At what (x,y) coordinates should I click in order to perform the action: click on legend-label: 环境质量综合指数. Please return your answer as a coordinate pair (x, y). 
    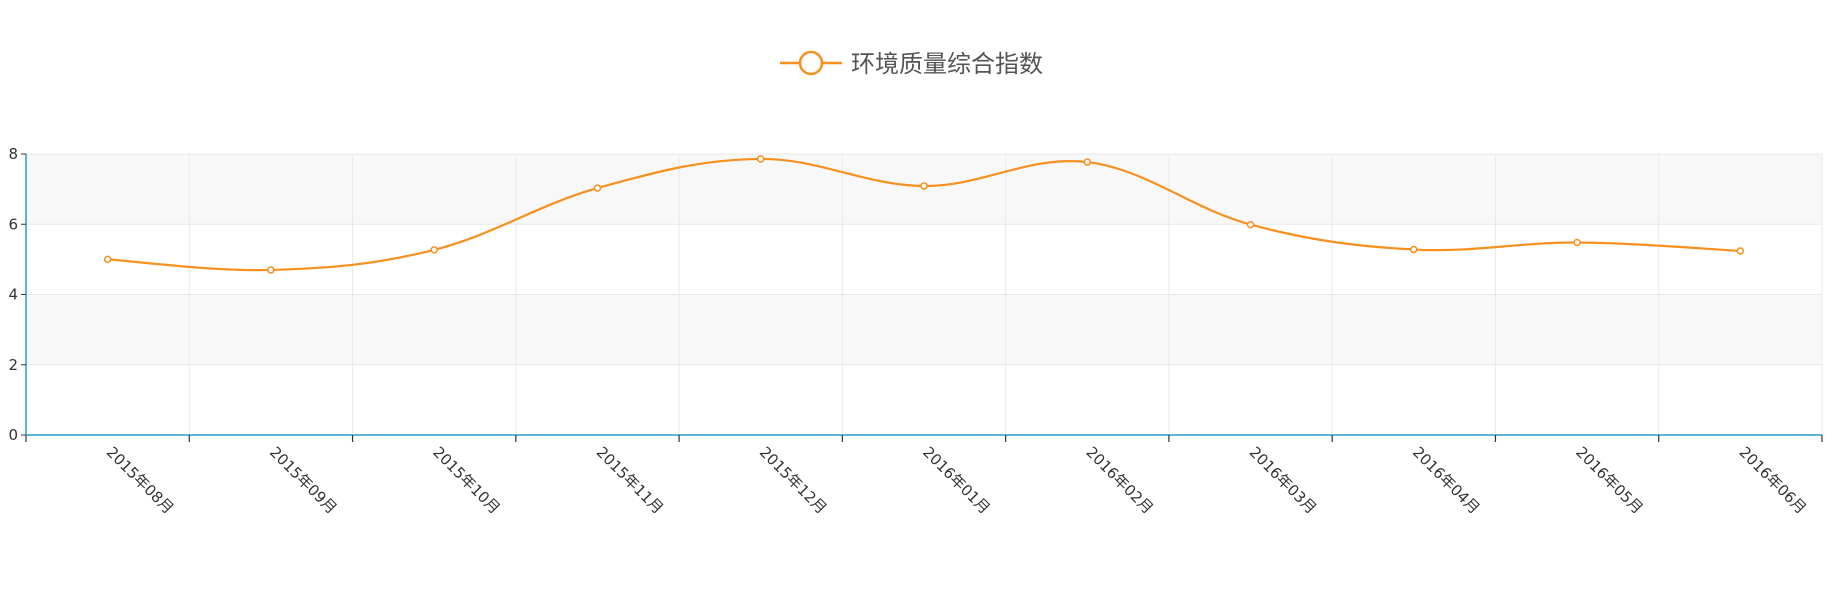
    Looking at the image, I should click on (947, 64).